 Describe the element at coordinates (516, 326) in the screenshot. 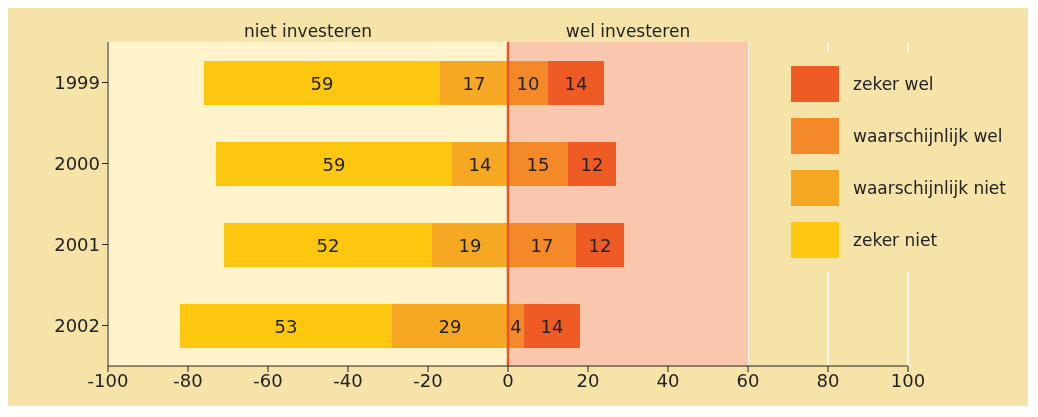

I see `data-label: 4` at that location.